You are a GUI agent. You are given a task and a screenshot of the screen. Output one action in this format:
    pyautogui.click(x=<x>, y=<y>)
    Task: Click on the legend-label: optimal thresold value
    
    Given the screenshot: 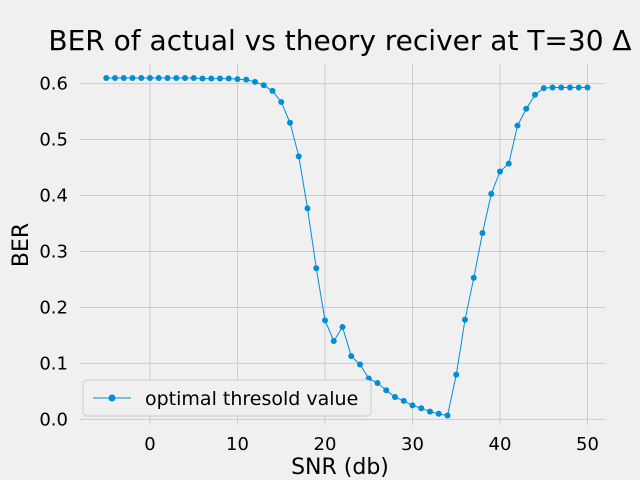 What is the action you would take?
    pyautogui.click(x=251, y=399)
    